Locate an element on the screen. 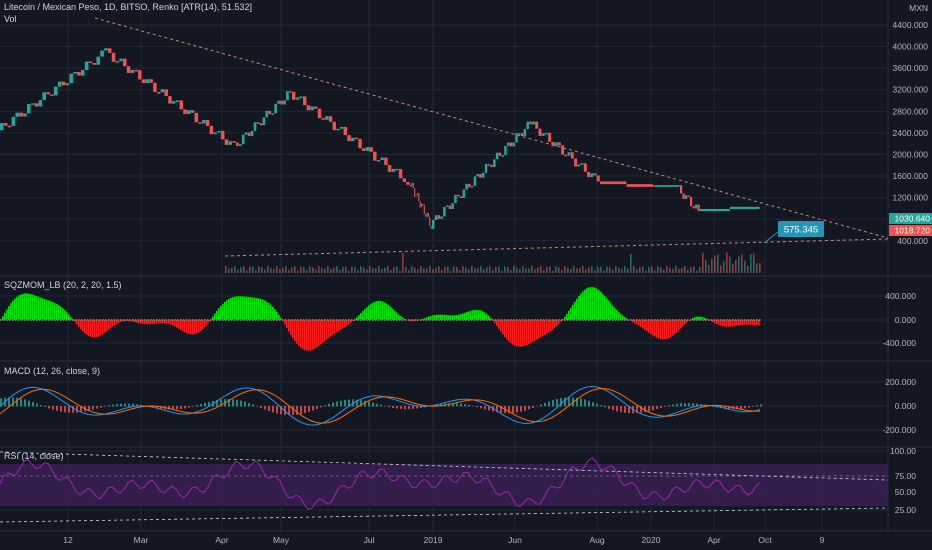 The width and height of the screenshot is (932, 550). last-price-value: 1030.640 is located at coordinates (913, 219).